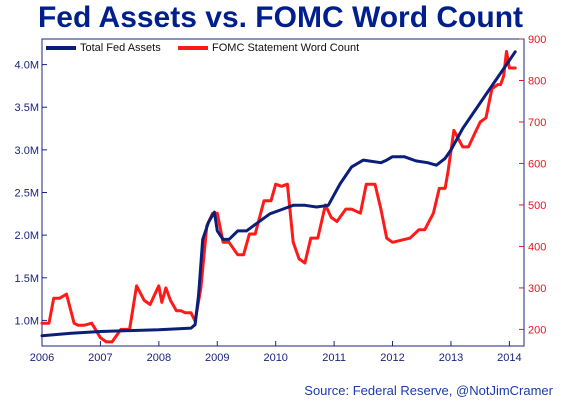  What do you see at coordinates (537, 123) in the screenshot?
I see `right-tick-label: 700` at bounding box center [537, 123].